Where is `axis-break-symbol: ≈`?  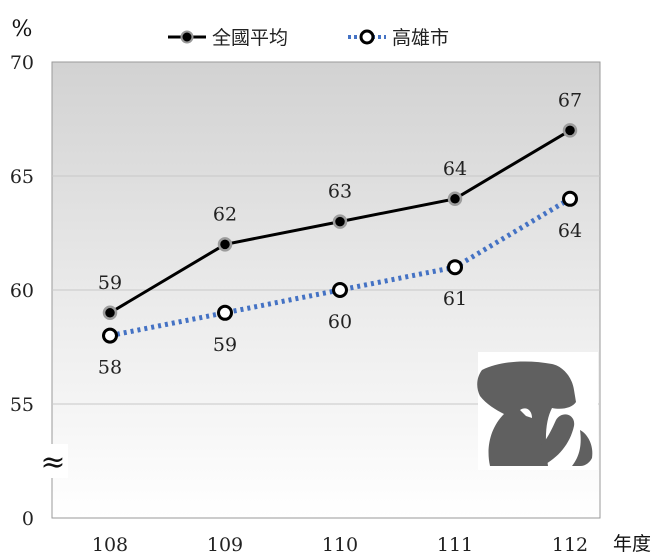
axis-break-symbol: ≈ is located at coordinates (52, 462).